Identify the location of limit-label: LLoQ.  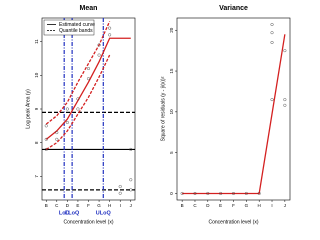
(72, 213).